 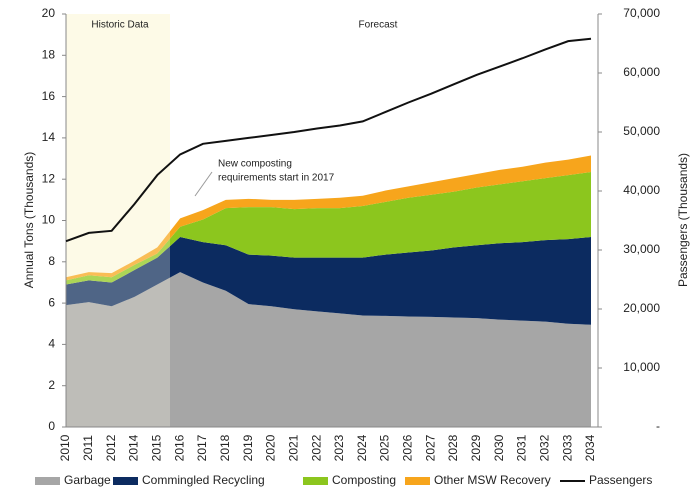 What do you see at coordinates (339, 447) in the screenshot?
I see `x-tick-label: 2023` at bounding box center [339, 447].